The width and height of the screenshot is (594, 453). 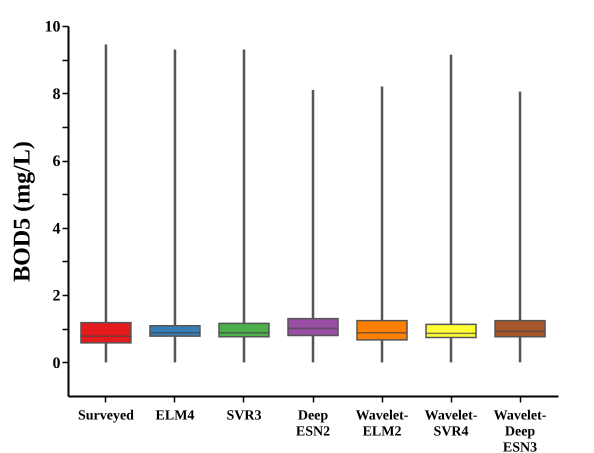 What do you see at coordinates (175, 416) in the screenshot?
I see `x-tick-label: ELM4` at bounding box center [175, 416].